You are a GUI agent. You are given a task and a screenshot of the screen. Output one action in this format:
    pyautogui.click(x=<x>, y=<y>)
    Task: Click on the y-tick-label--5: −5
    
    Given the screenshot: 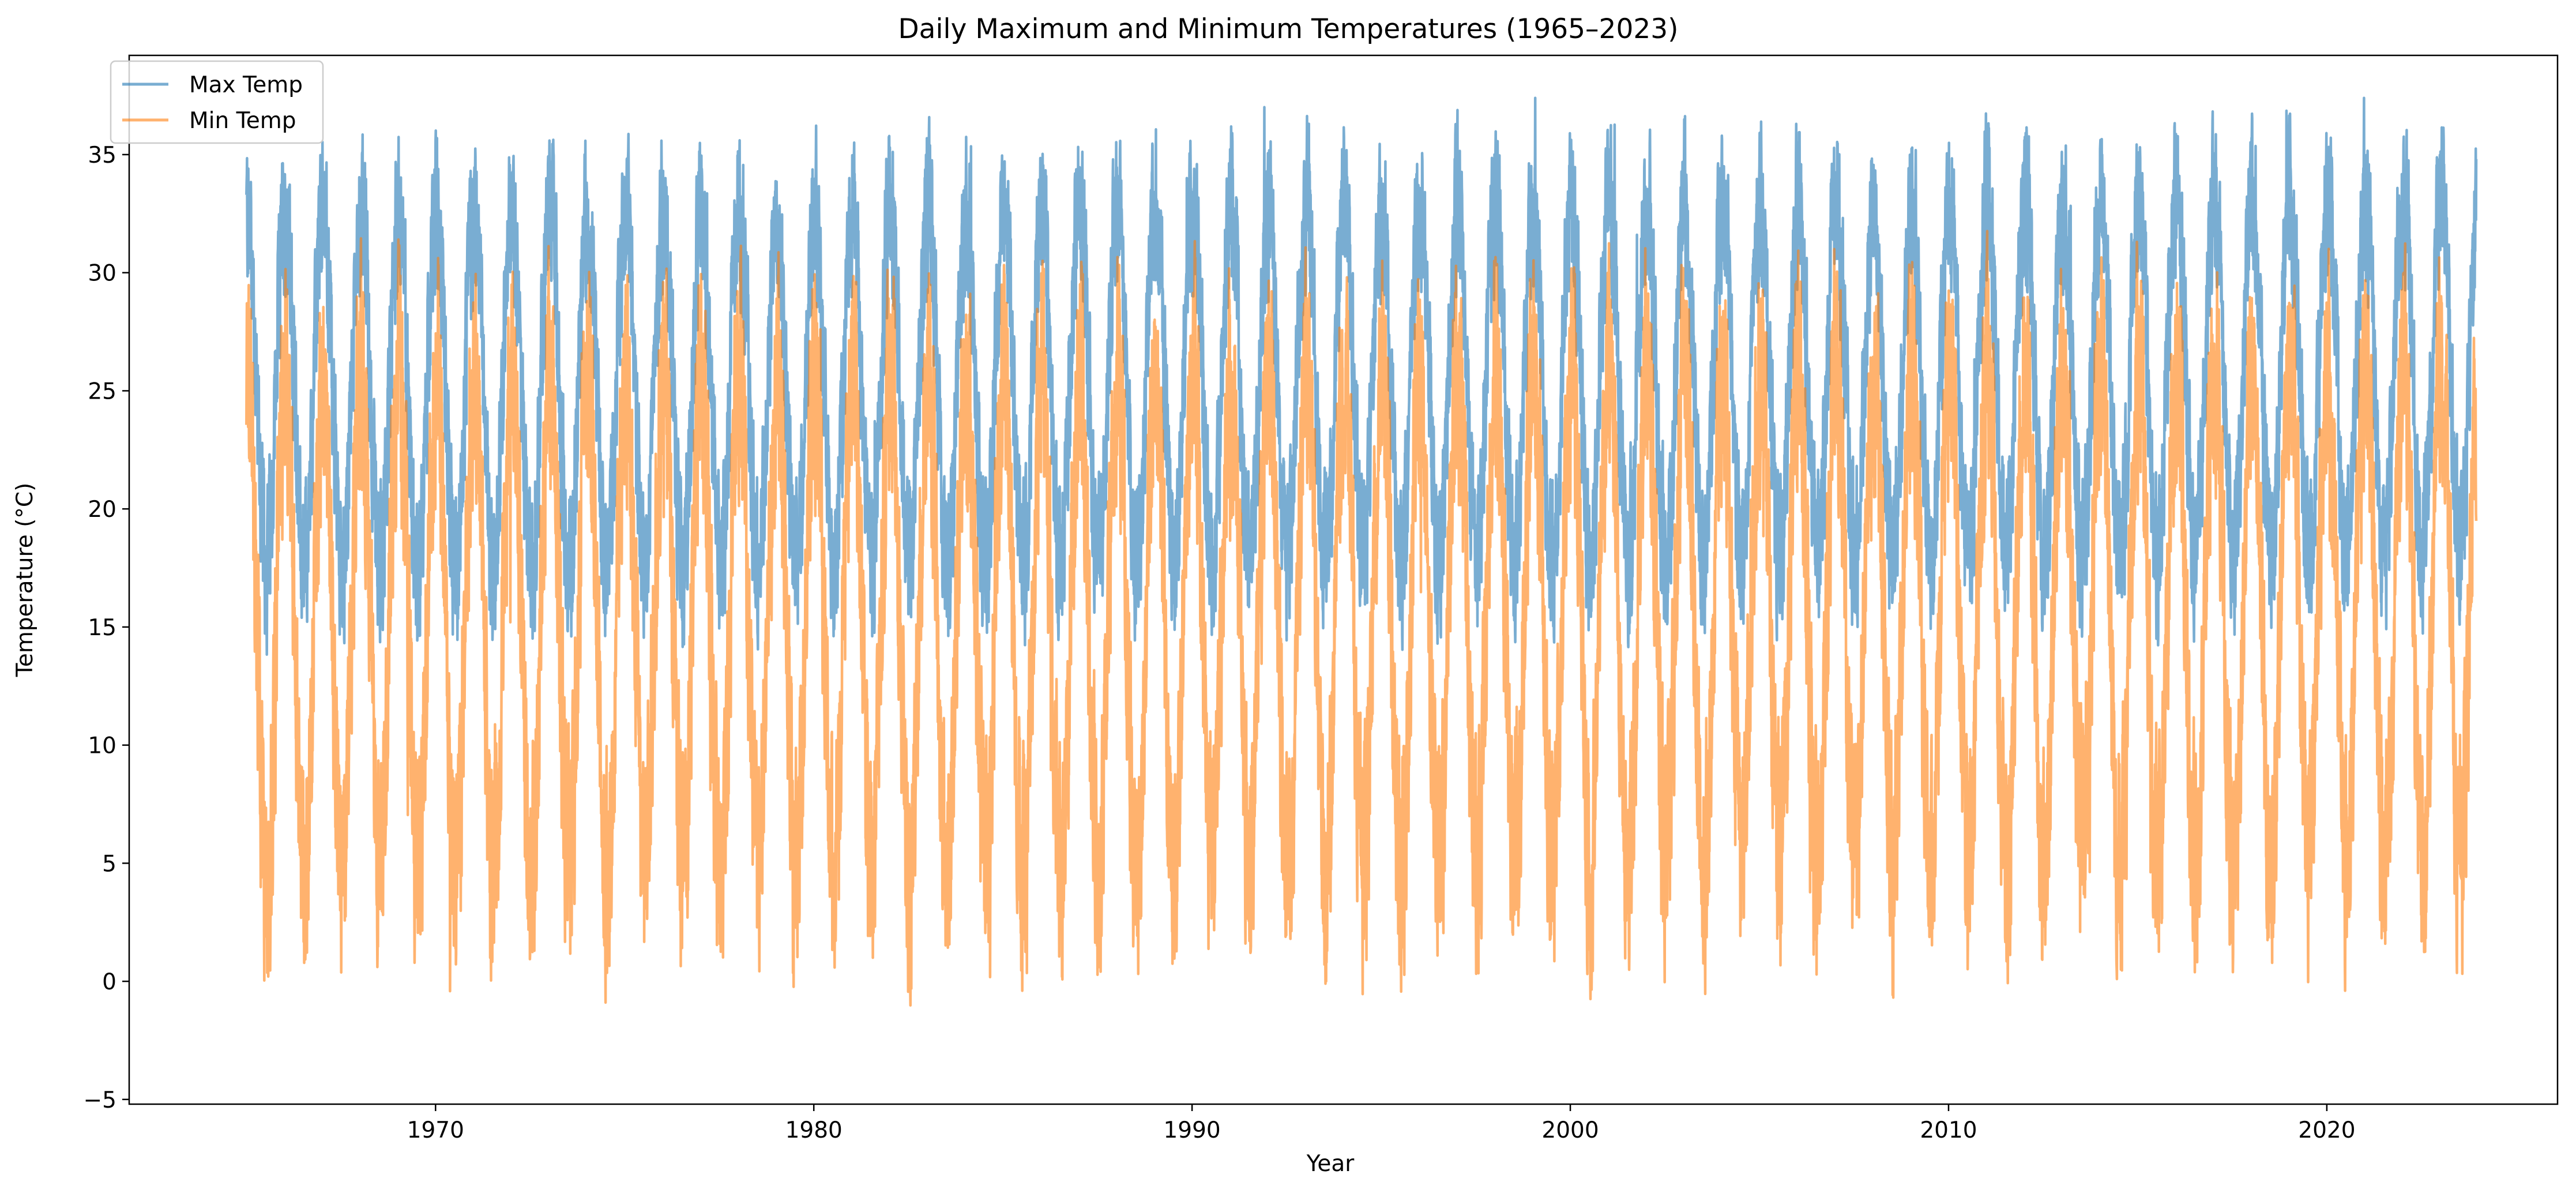 What is the action you would take?
    pyautogui.click(x=100, y=1100)
    